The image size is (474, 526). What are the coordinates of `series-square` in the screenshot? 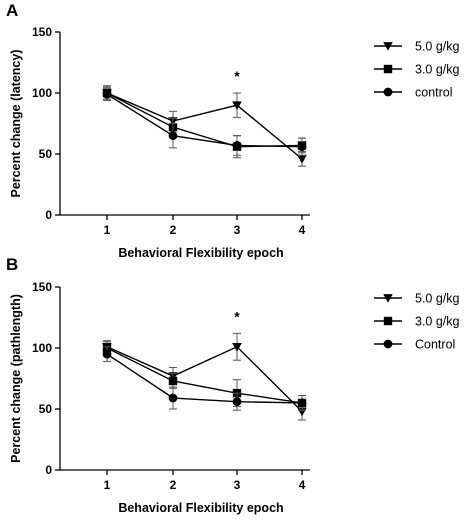 It's located at (204, 122).